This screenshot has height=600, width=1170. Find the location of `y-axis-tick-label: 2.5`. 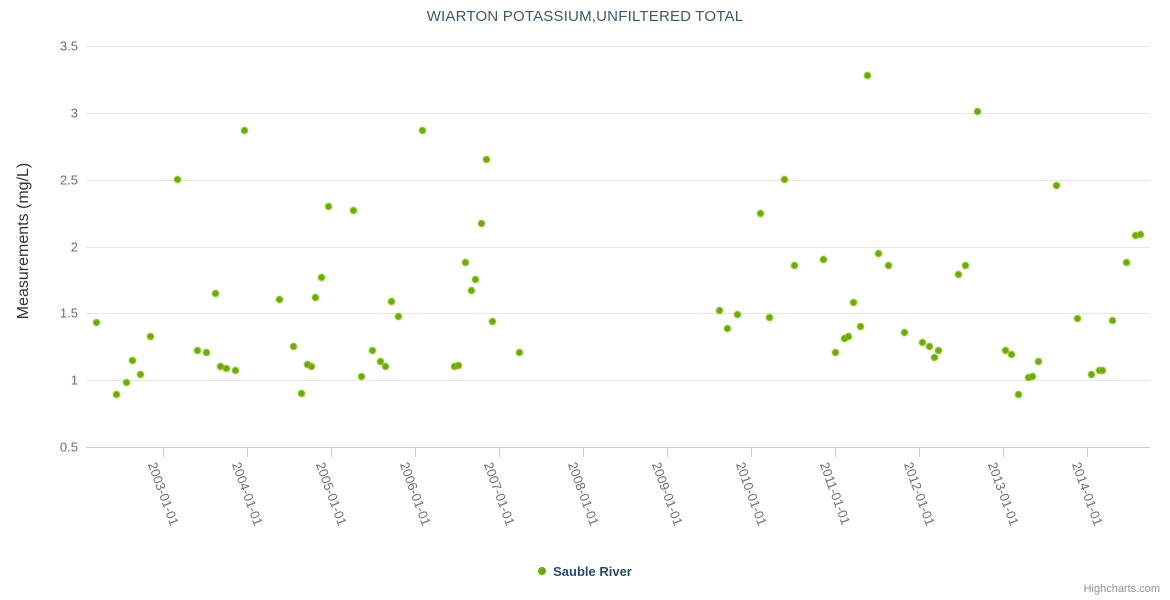

y-axis-tick-label: 2.5 is located at coordinates (68, 180).